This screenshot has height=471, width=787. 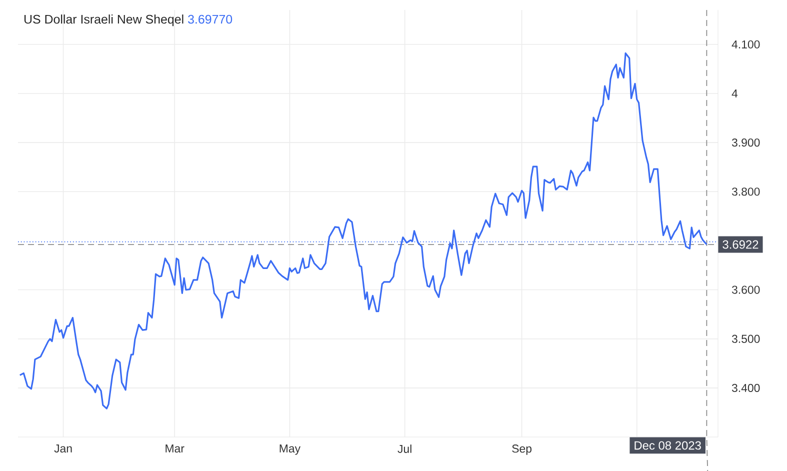 I want to click on y-tick-label: 3.500, so click(x=746, y=338).